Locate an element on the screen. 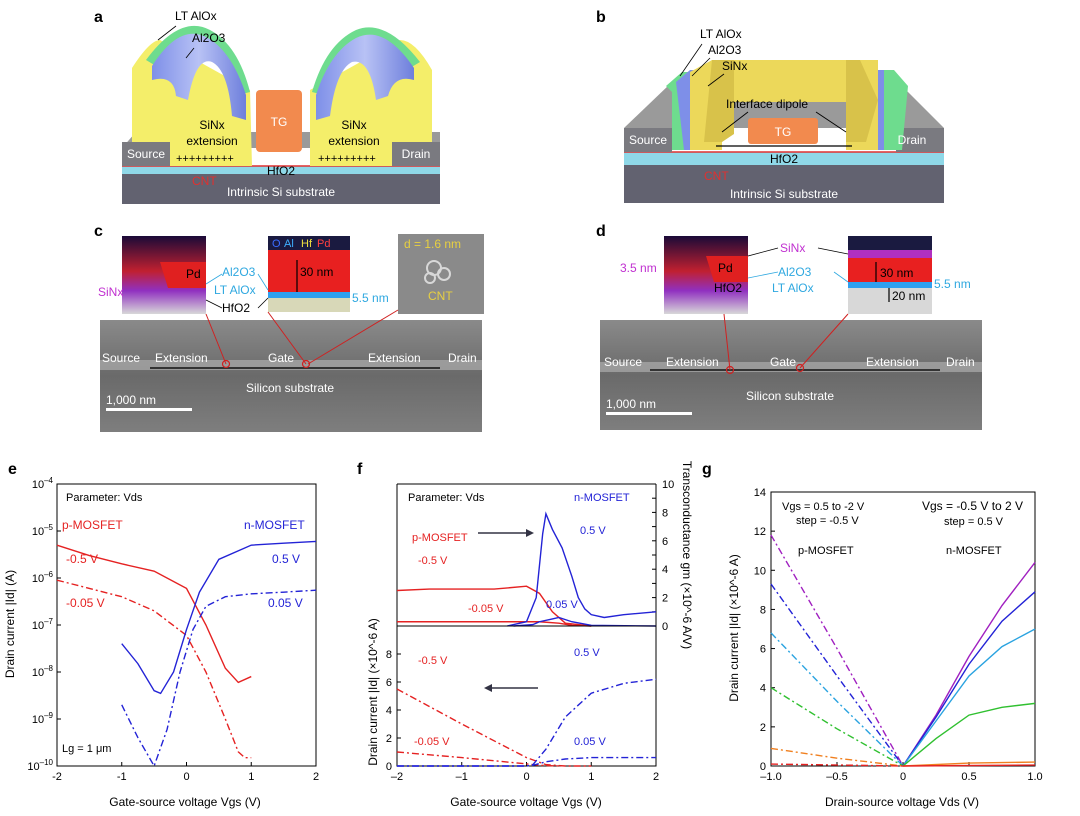 Image resolution: width=1080 pixels, height=816 pixels. f-top-p-05: -0.5 V is located at coordinates (433, 561).